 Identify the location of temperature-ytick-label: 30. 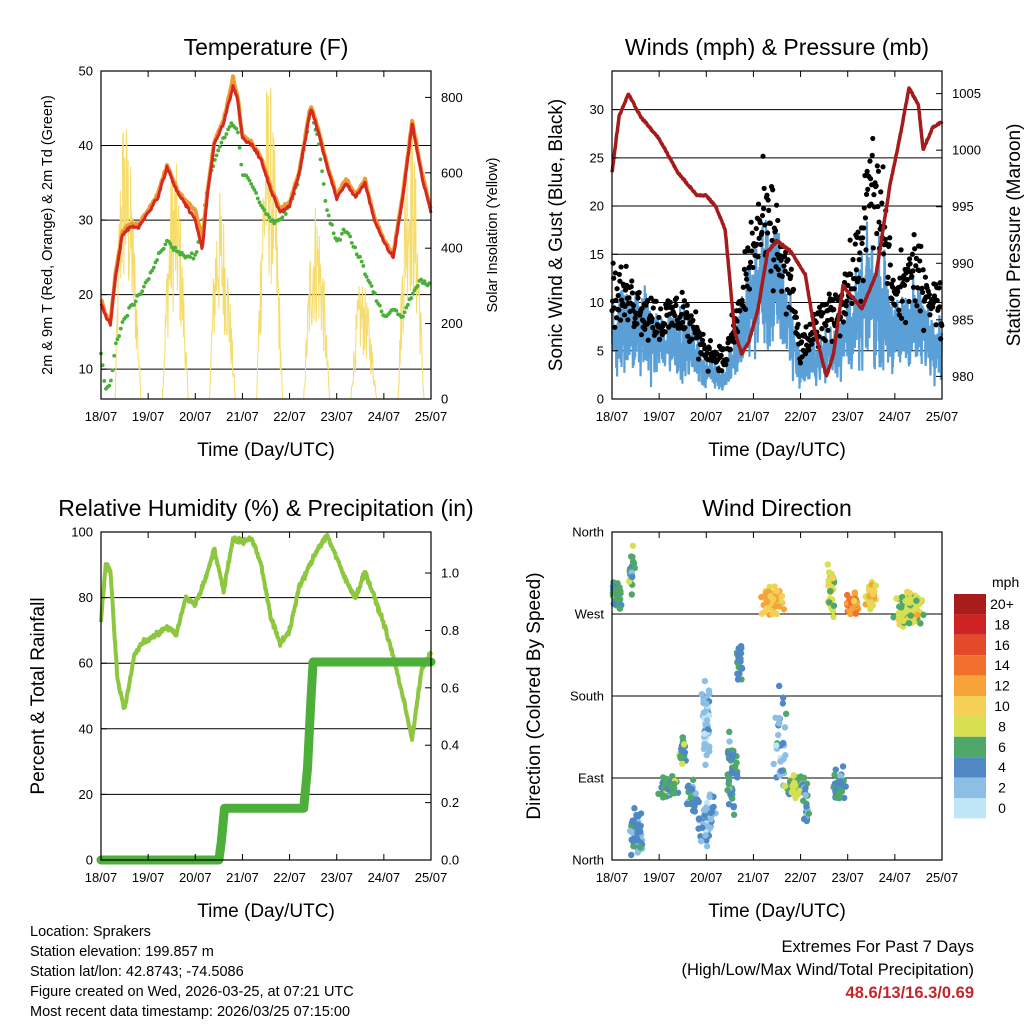
(86, 220).